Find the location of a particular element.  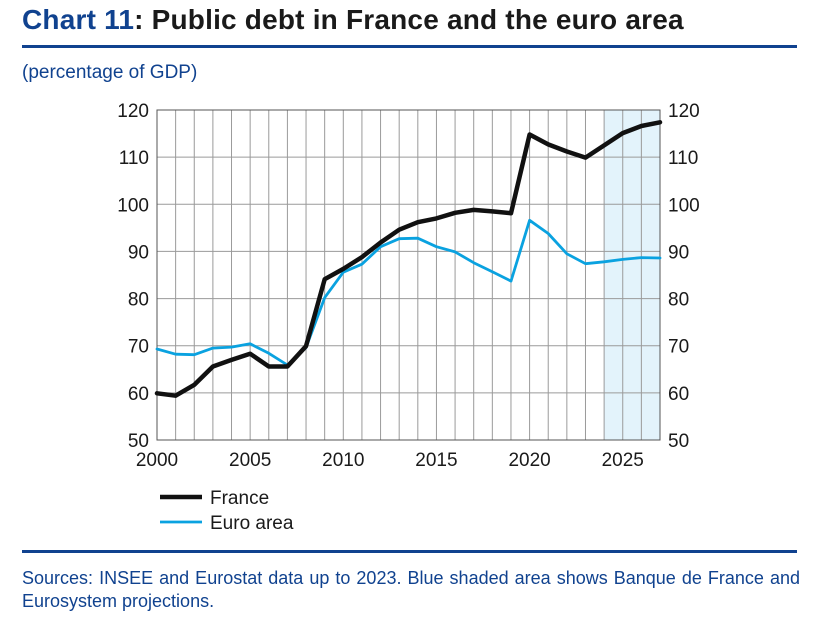

y-tick-label-right: 100 is located at coordinates (684, 205).